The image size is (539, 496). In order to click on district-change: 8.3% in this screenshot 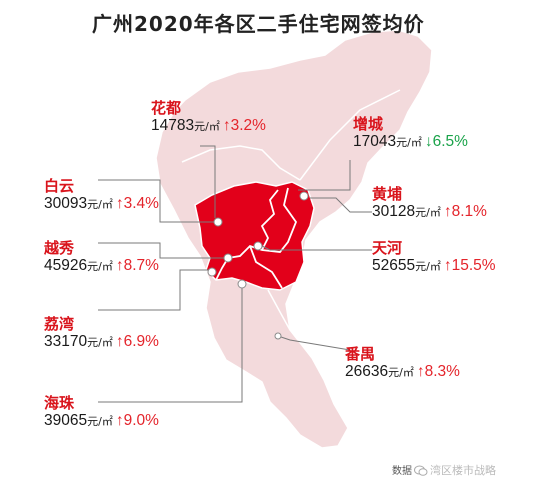, I will do `click(442, 372)`.